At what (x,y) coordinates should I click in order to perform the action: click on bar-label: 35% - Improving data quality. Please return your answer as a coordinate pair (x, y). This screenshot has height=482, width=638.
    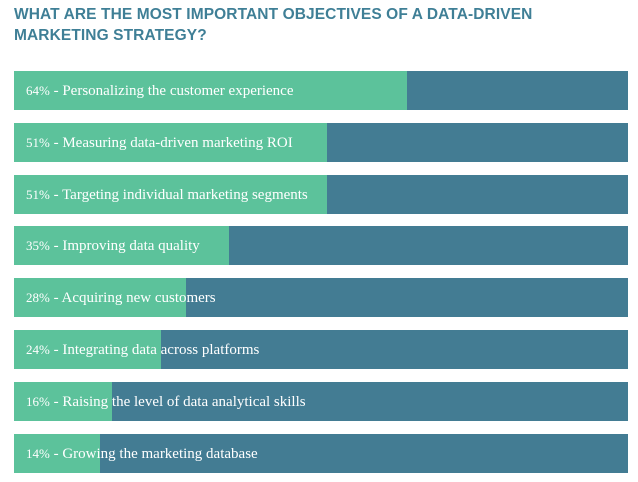
    Looking at the image, I should click on (113, 245).